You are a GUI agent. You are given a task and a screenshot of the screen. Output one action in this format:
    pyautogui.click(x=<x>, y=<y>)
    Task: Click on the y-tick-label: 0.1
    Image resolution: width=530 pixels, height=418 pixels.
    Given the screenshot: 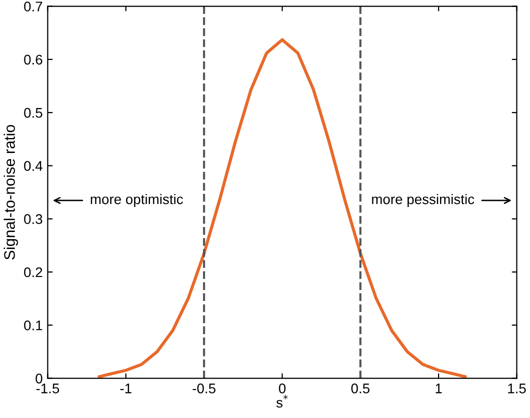 What is the action you would take?
    pyautogui.click(x=33, y=325)
    